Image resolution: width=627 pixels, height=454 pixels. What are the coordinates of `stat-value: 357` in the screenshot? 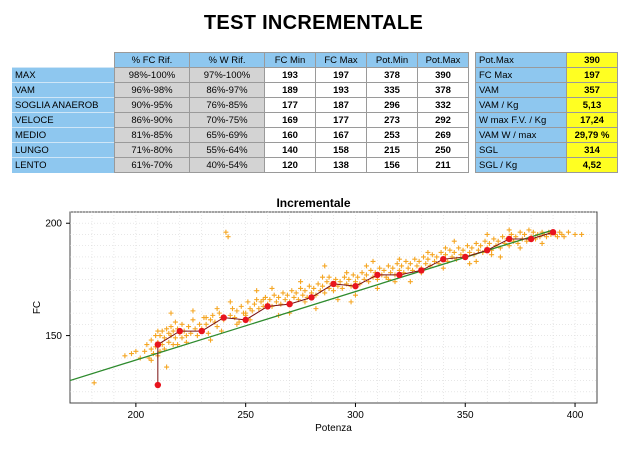 It's located at (592, 90).